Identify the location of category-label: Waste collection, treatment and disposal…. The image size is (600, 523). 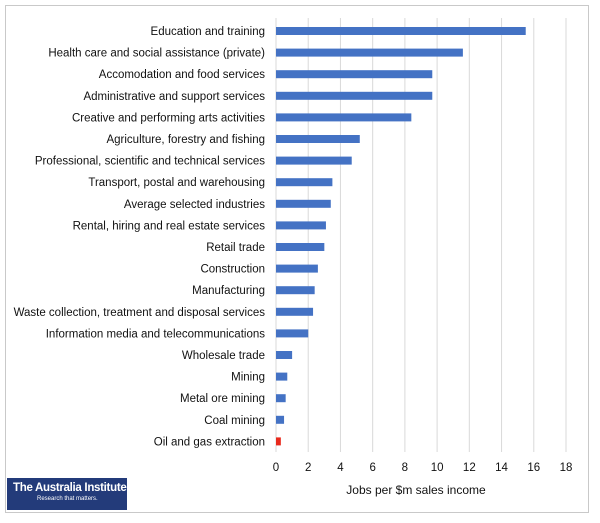
(140, 313).